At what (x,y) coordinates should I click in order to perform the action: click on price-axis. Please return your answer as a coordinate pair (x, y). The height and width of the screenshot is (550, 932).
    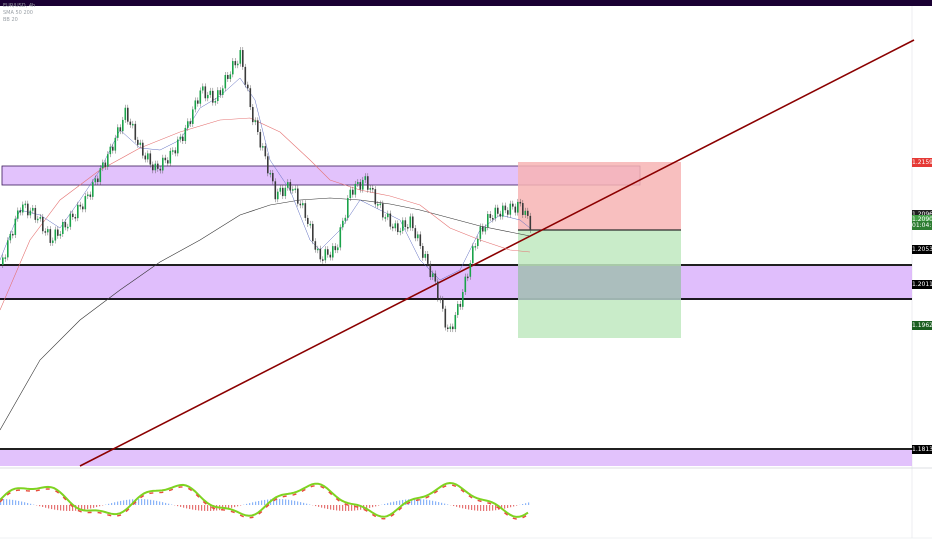
    Looking at the image, I should click on (922, 237).